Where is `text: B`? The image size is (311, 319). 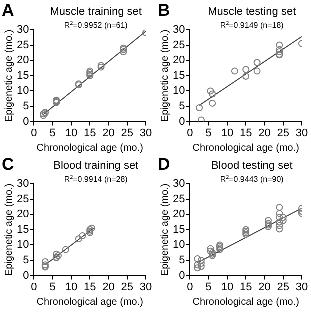 text: B is located at coordinates (164, 10).